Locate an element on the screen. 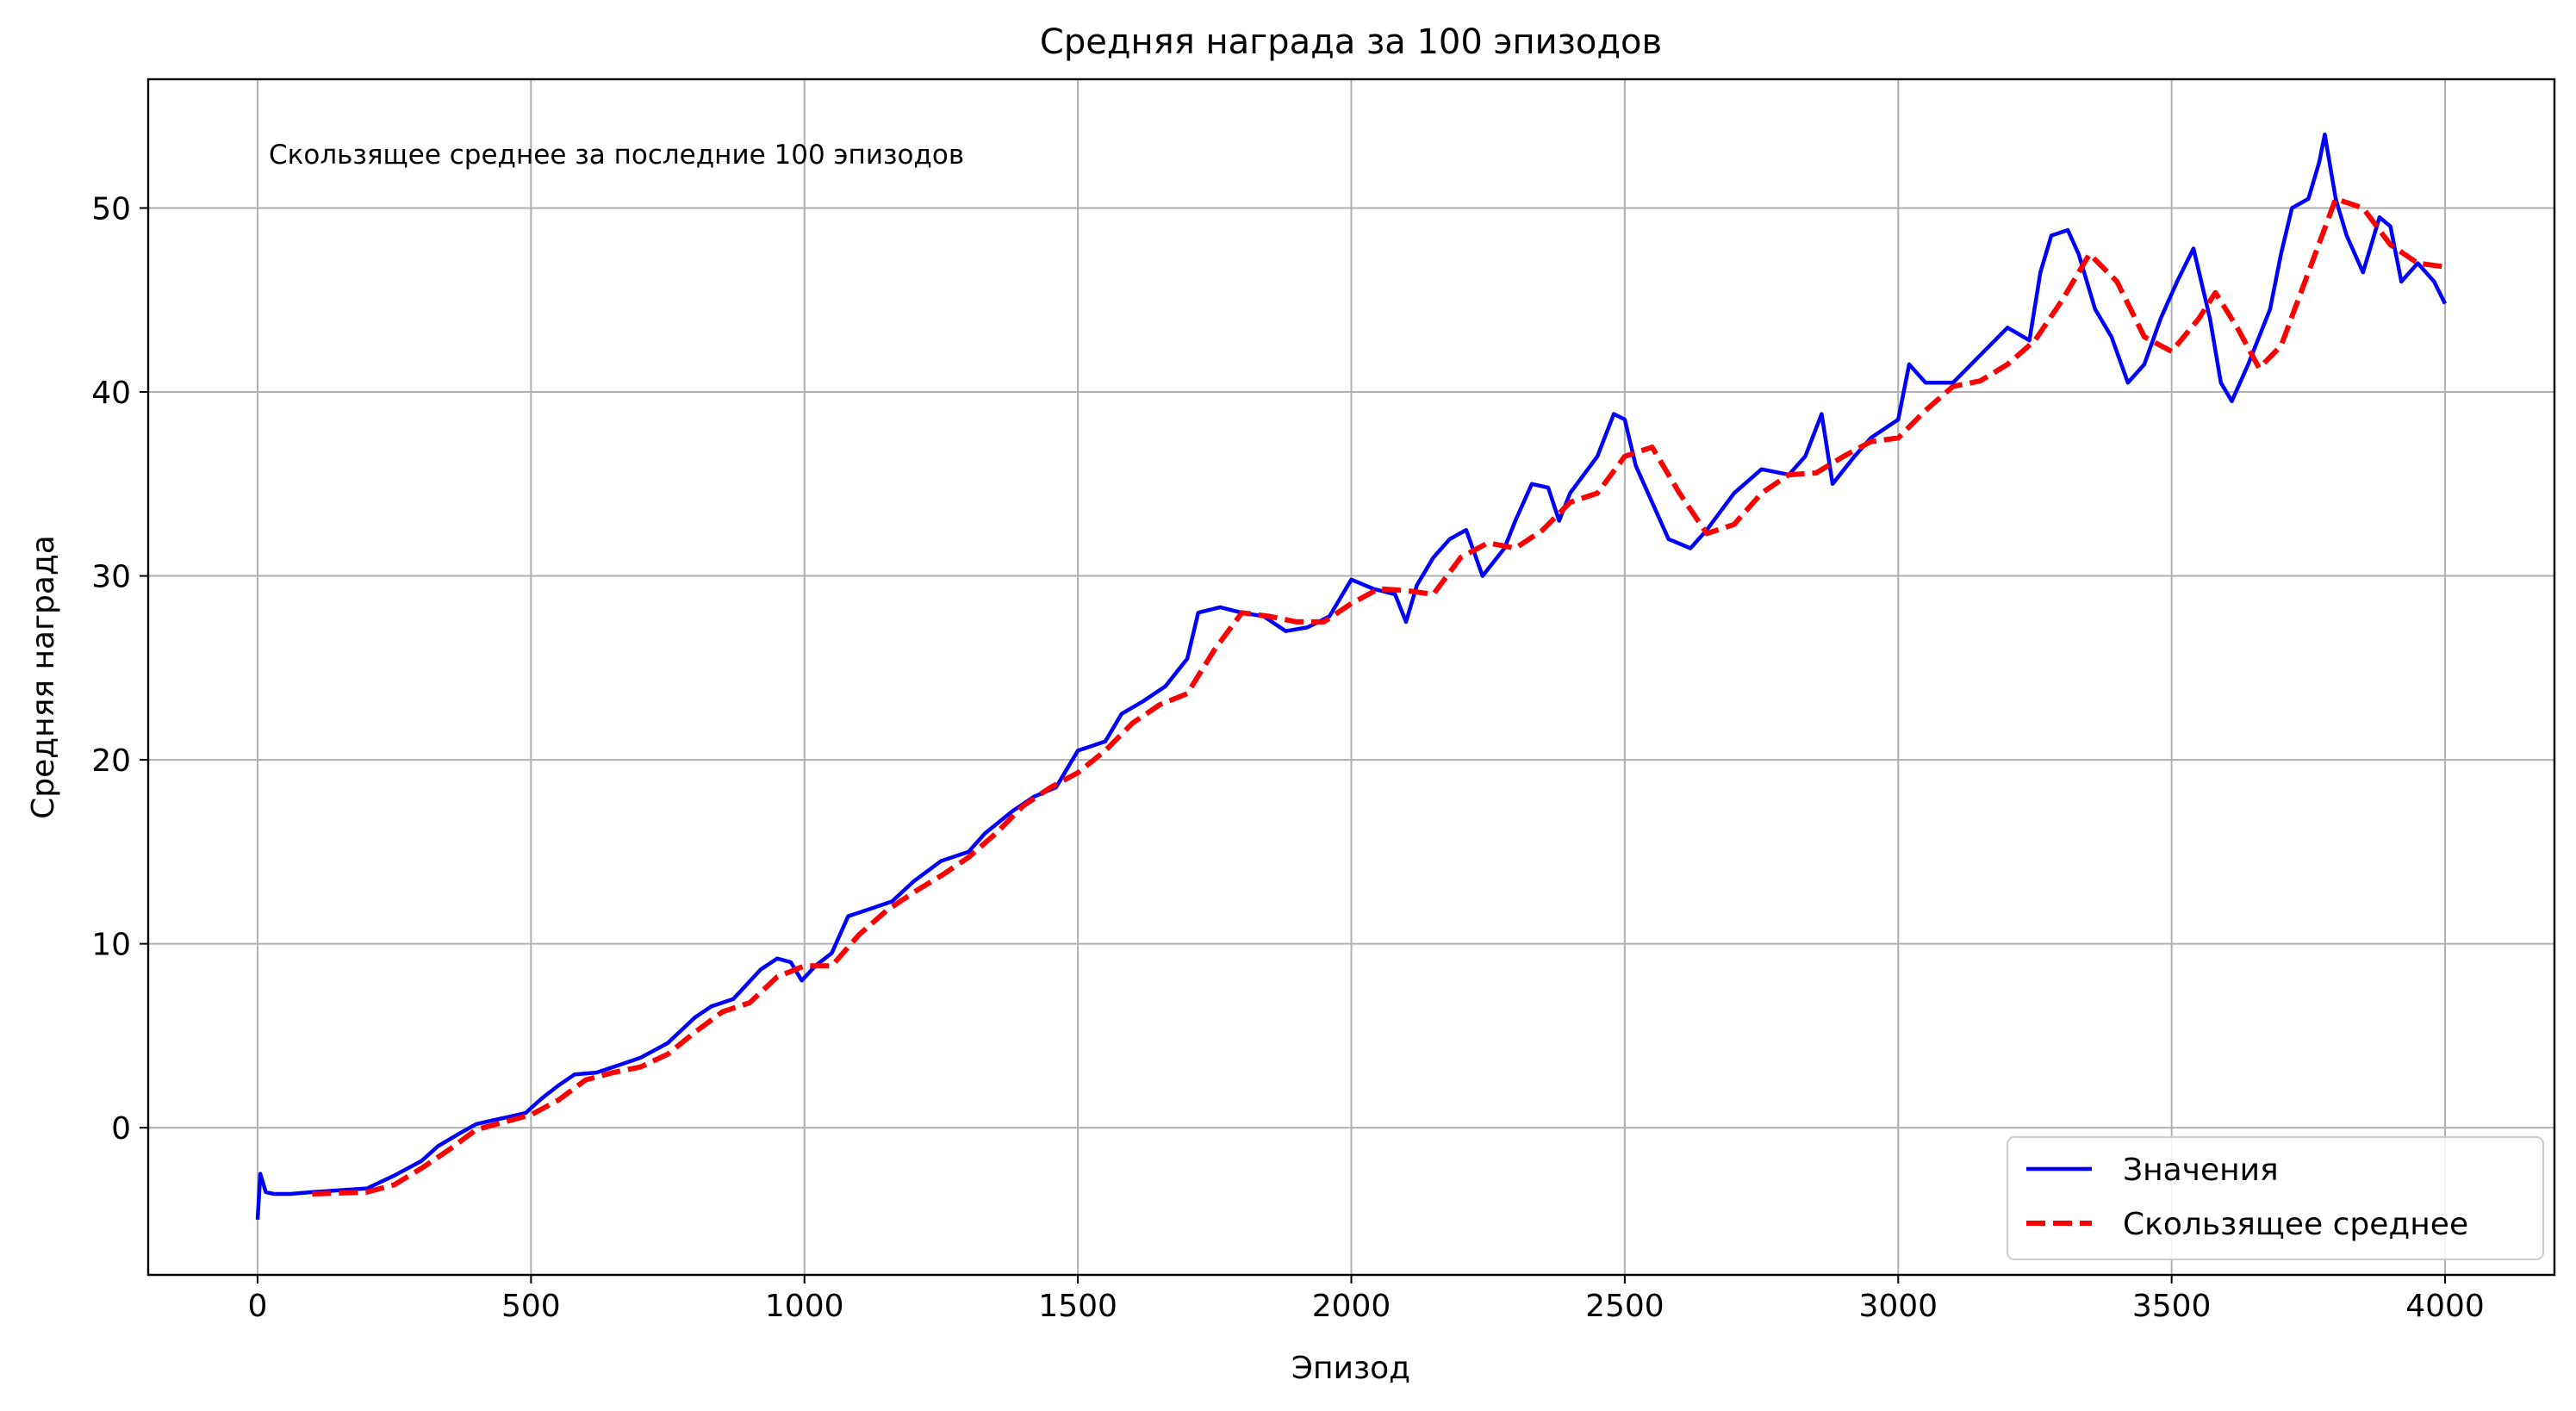 The height and width of the screenshot is (1411, 2576). x-tick-label: 2000 is located at coordinates (1352, 1306).